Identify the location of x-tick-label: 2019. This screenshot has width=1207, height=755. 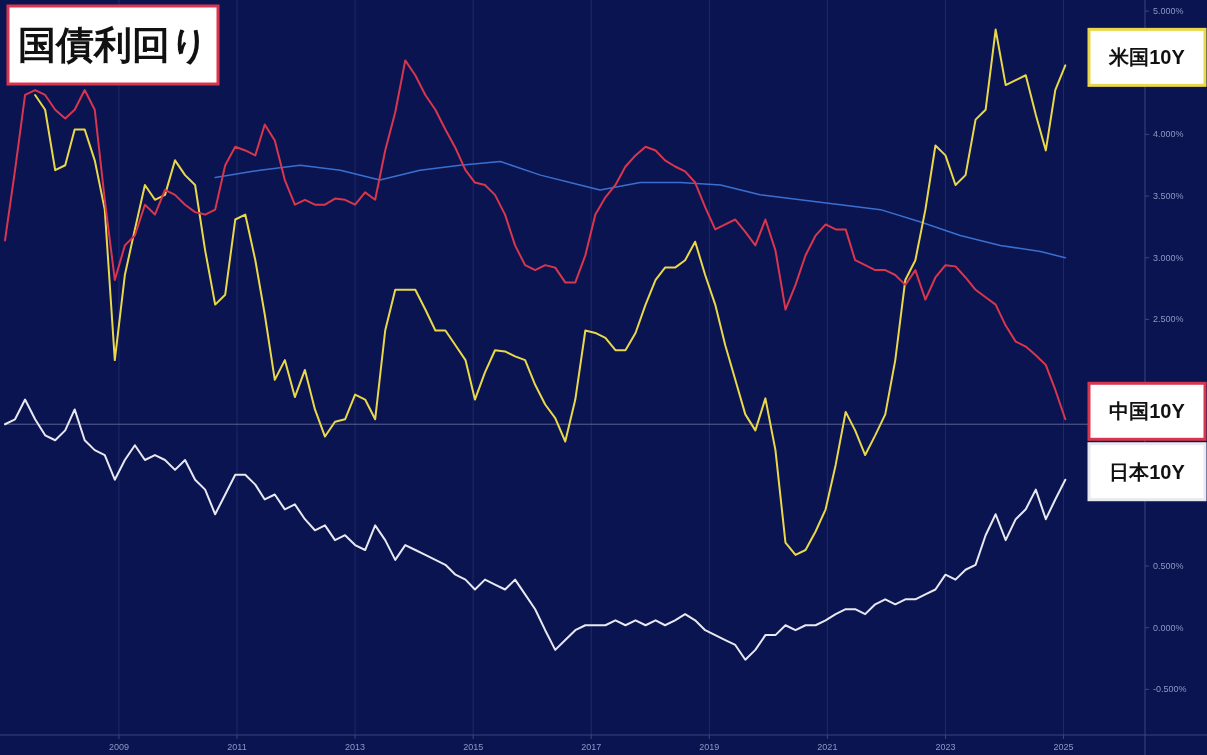
(709, 747).